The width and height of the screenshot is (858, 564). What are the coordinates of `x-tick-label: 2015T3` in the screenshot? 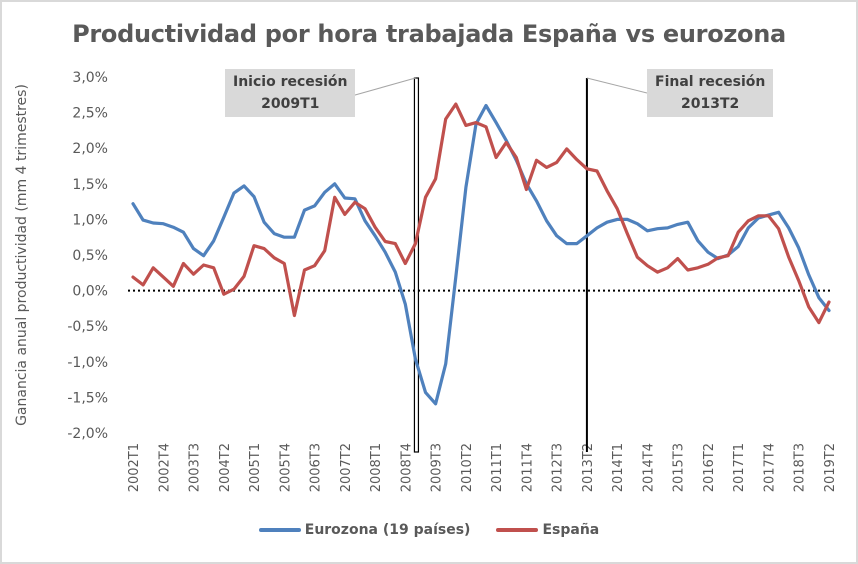 It's located at (679, 467).